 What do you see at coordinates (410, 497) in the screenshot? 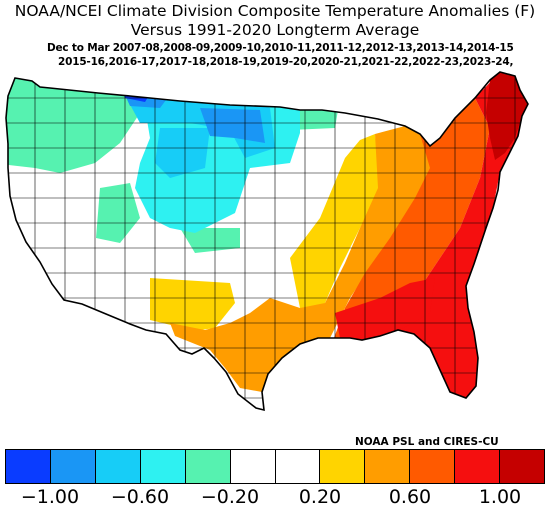
I see `color-scale-tick-label: 0.60` at bounding box center [410, 497].